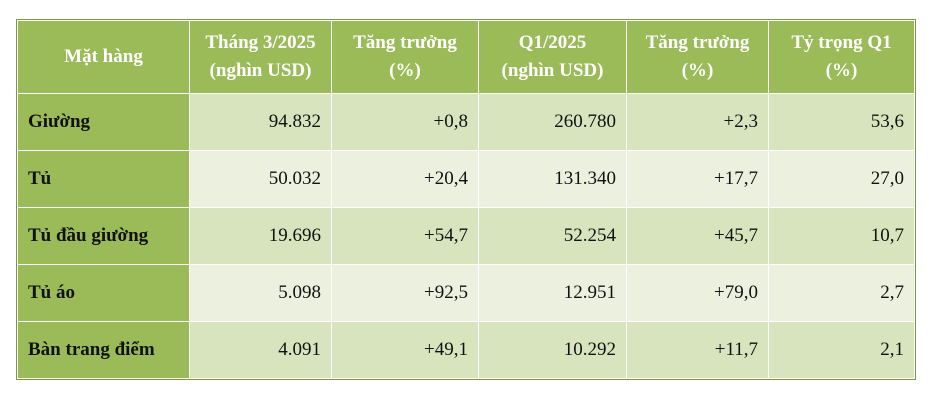 Image resolution: width=937 pixels, height=400 pixels. Describe the element at coordinates (405, 350) in the screenshot. I see `table-cell: +49,1` at that location.